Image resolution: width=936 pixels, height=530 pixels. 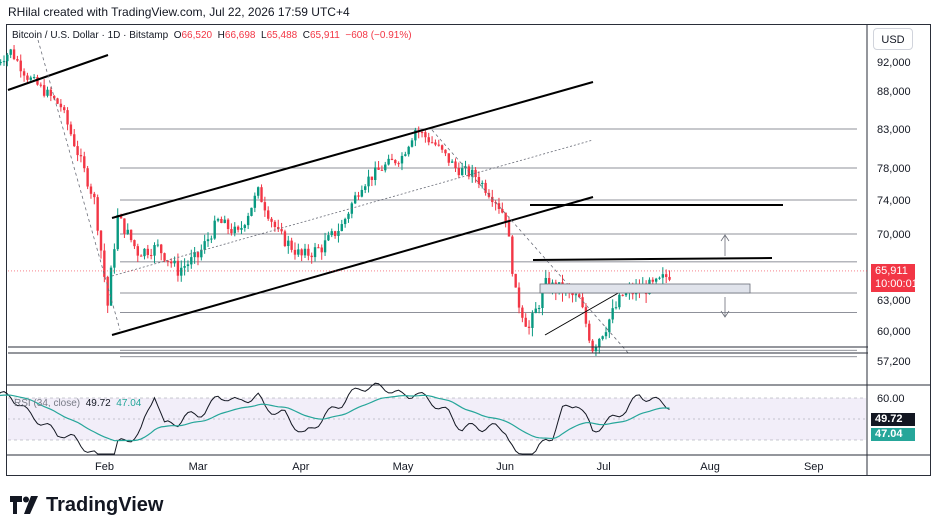 What do you see at coordinates (282, 35) in the screenshot?
I see `legend-low: 65,488` at bounding box center [282, 35].